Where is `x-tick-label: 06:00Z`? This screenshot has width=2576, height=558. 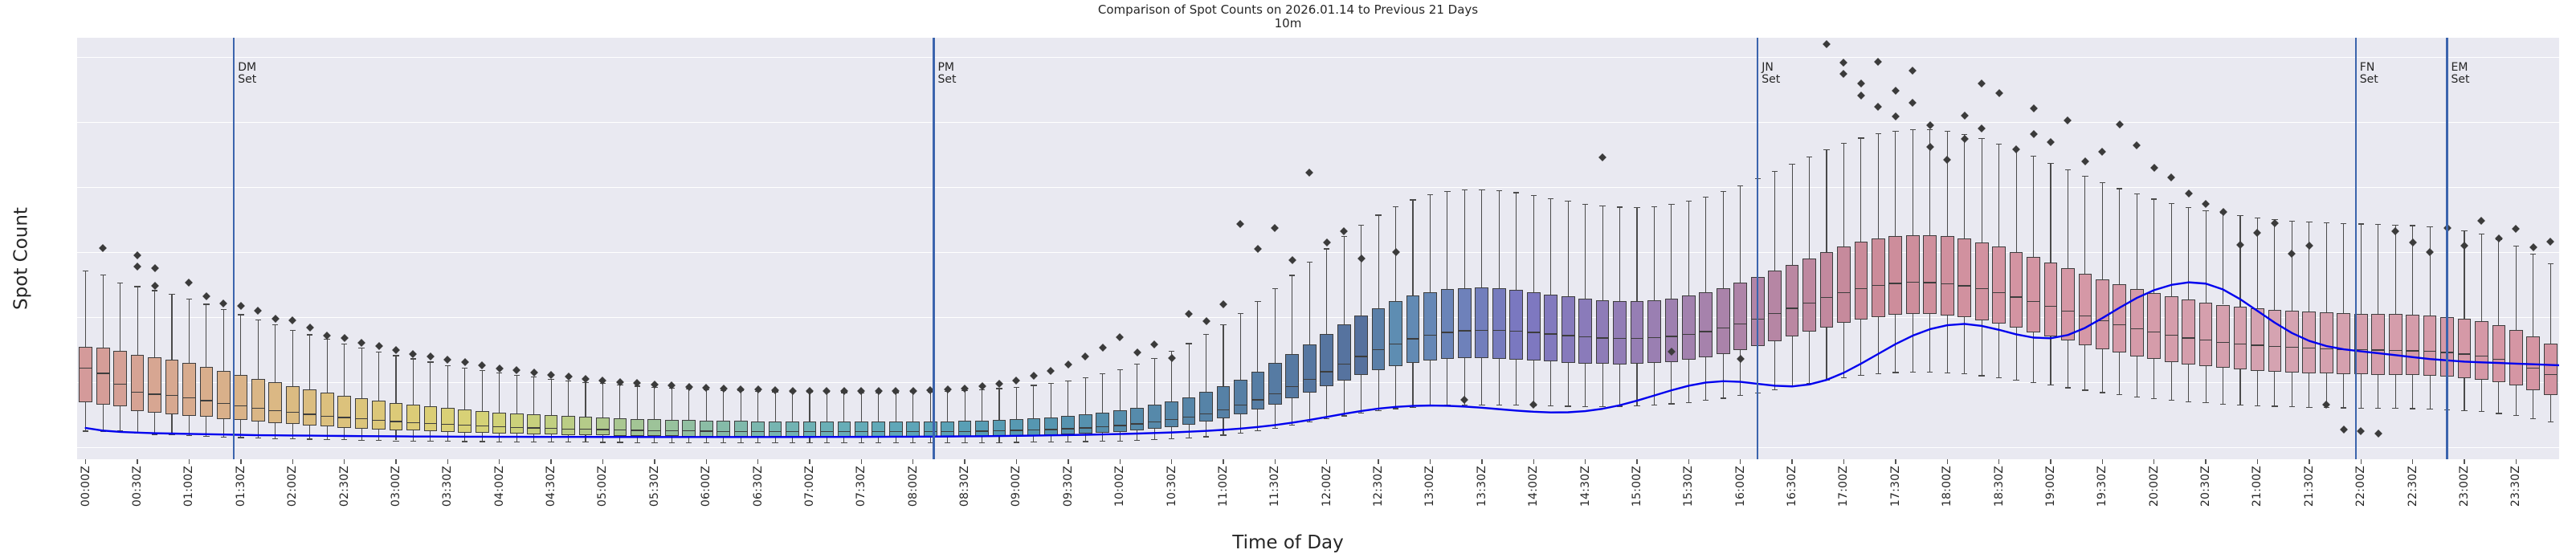 x-tick-label: 06:00Z is located at coordinates (706, 486).